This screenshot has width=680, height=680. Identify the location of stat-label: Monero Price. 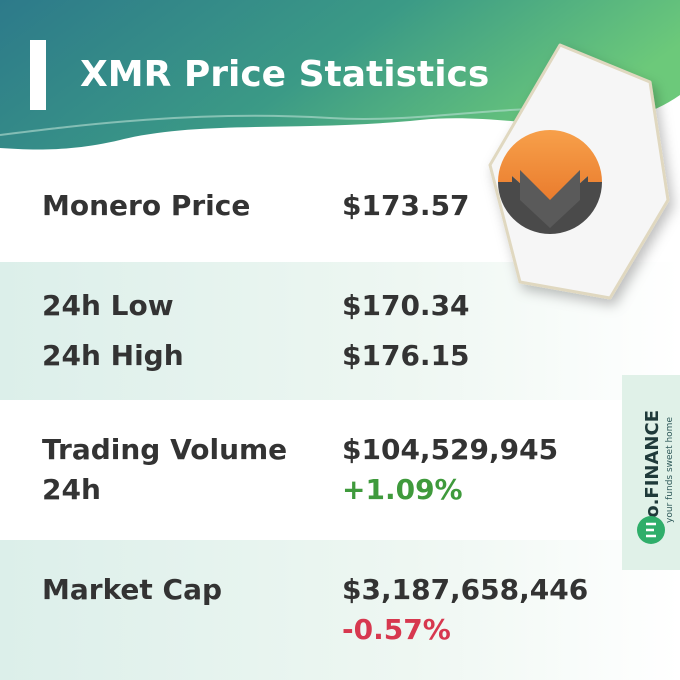
(146, 205).